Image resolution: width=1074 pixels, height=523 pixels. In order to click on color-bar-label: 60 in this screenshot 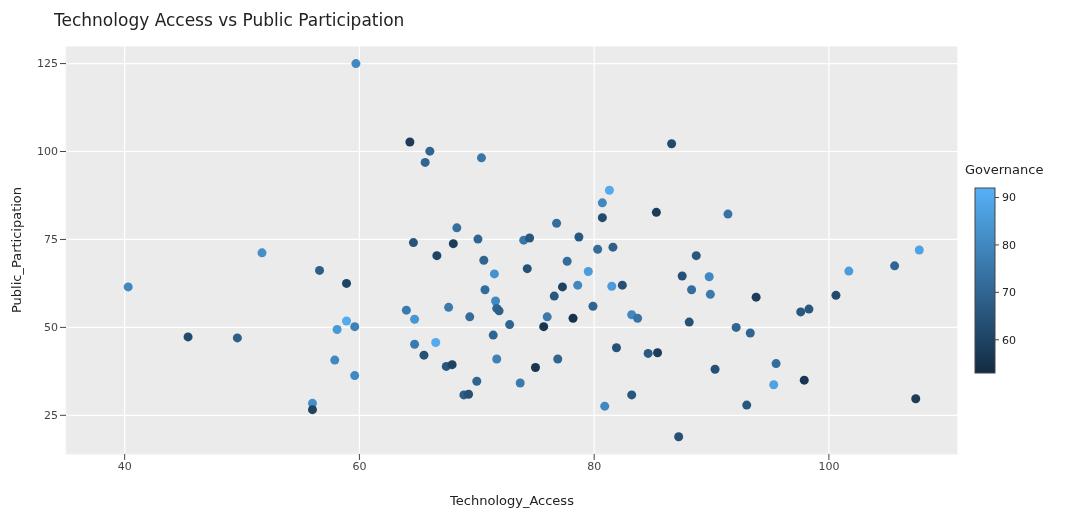, I will do `click(1009, 340)`.